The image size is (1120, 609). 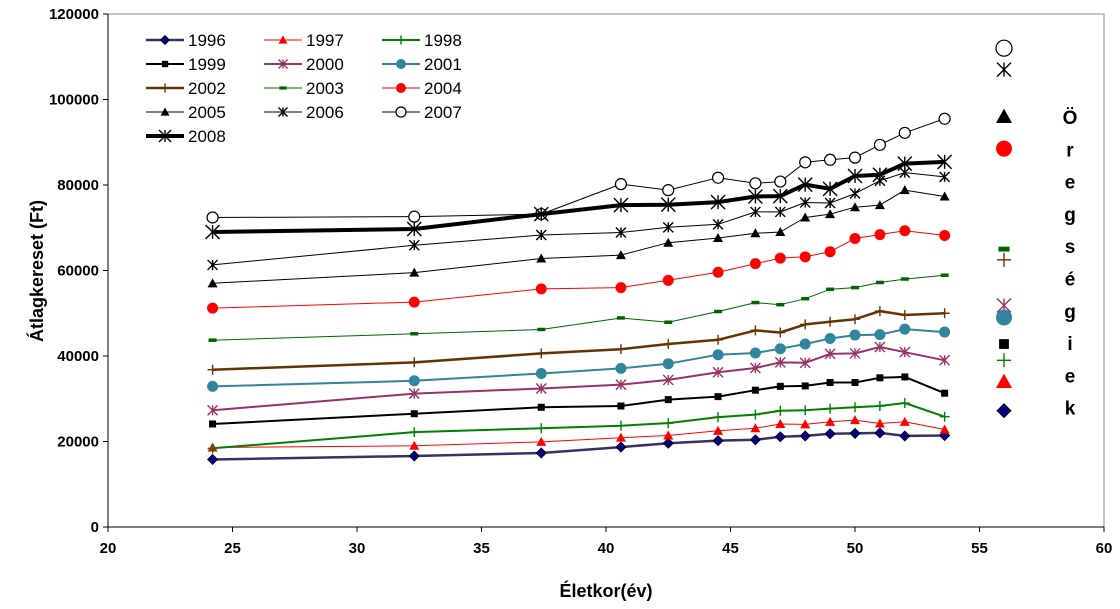 What do you see at coordinates (481, 548) in the screenshot?
I see `x-tick-label: 35` at bounding box center [481, 548].